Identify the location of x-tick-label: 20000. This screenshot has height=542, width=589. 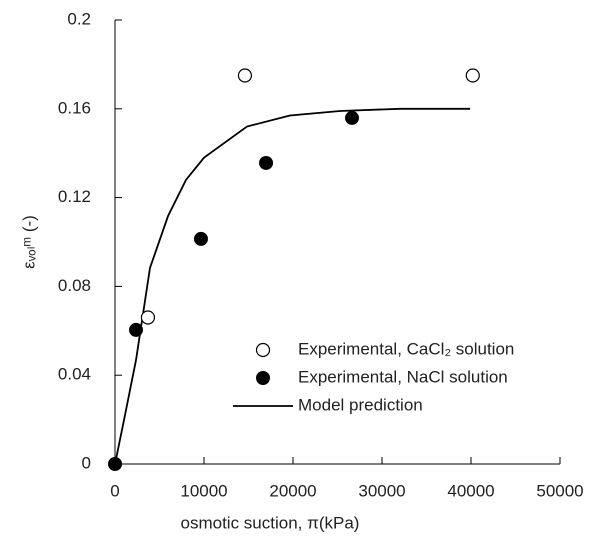
(292, 490).